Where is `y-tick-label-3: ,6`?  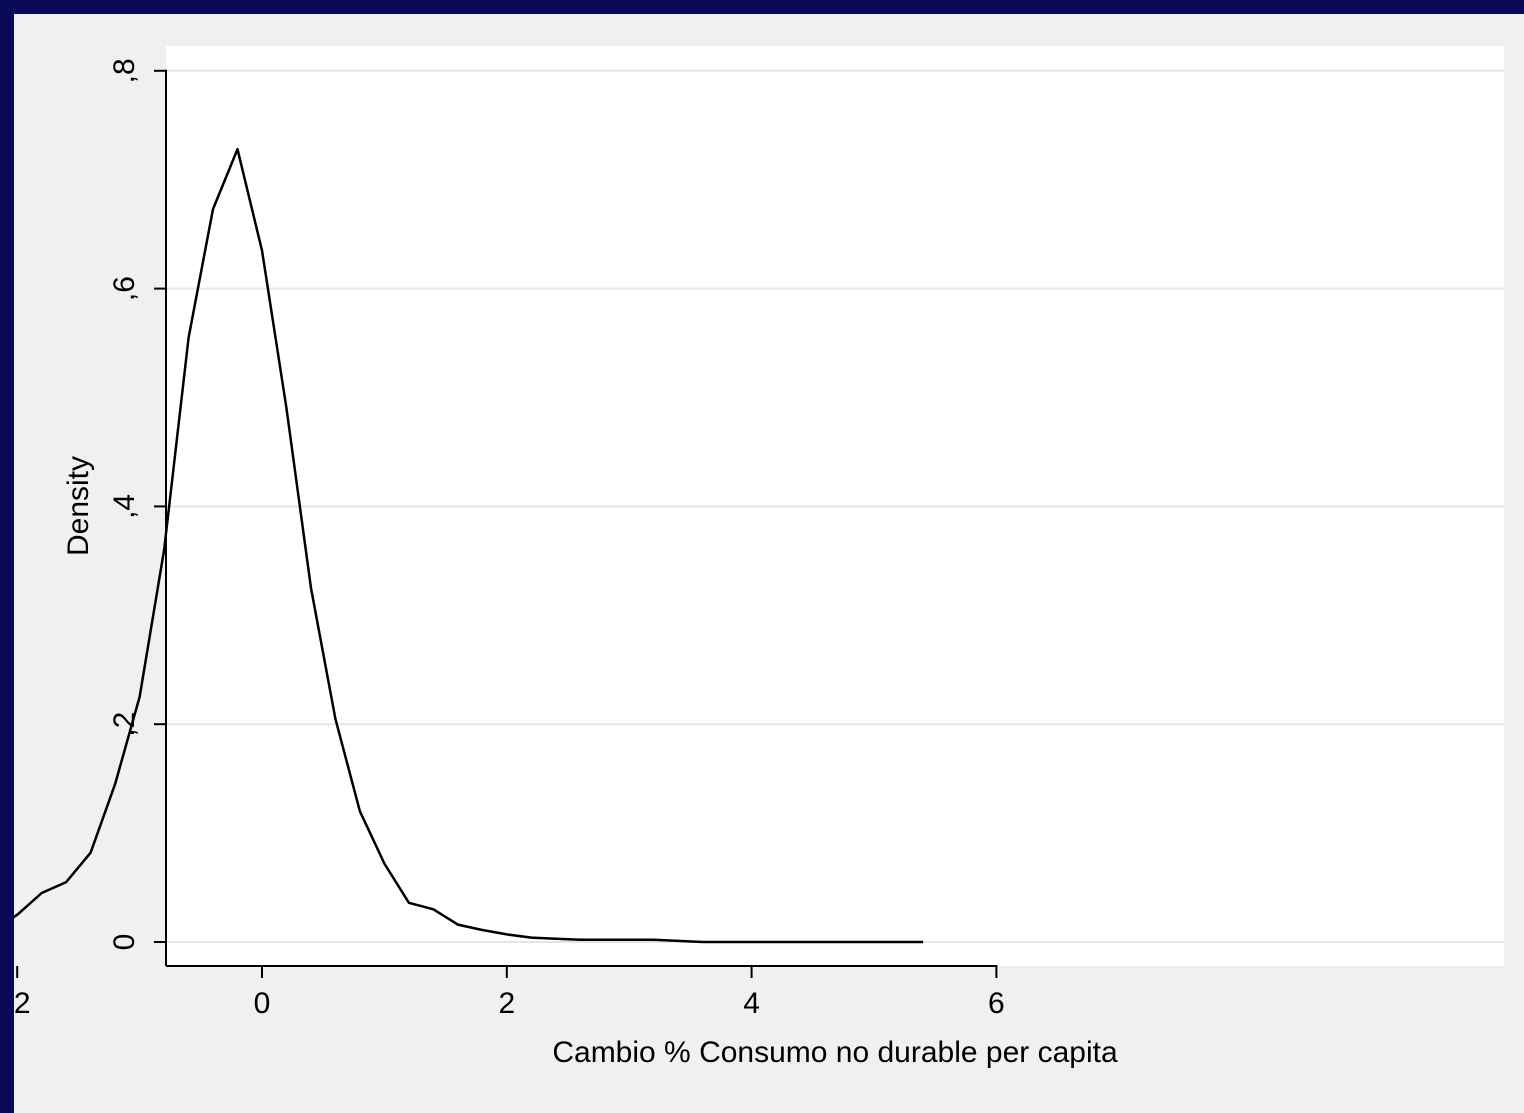 y-tick-label-3: ,6 is located at coordinates (124, 288).